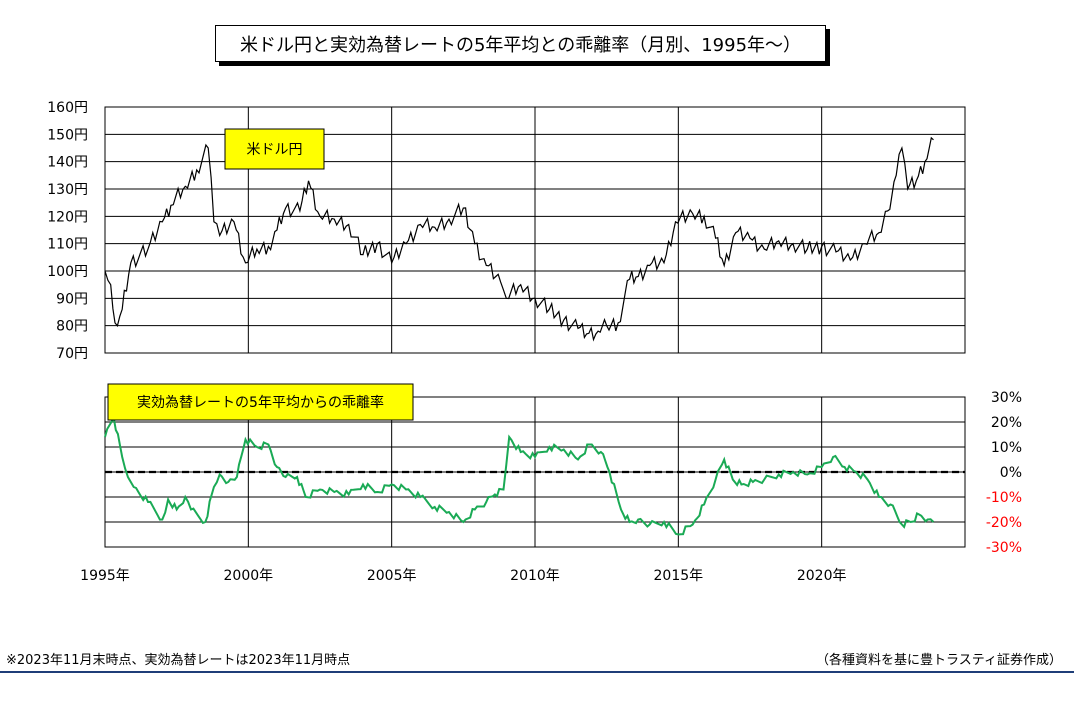 This screenshot has width=1074, height=707. Describe the element at coordinates (67, 245) in the screenshot. I see `top-y-tick-label: 110円` at that location.